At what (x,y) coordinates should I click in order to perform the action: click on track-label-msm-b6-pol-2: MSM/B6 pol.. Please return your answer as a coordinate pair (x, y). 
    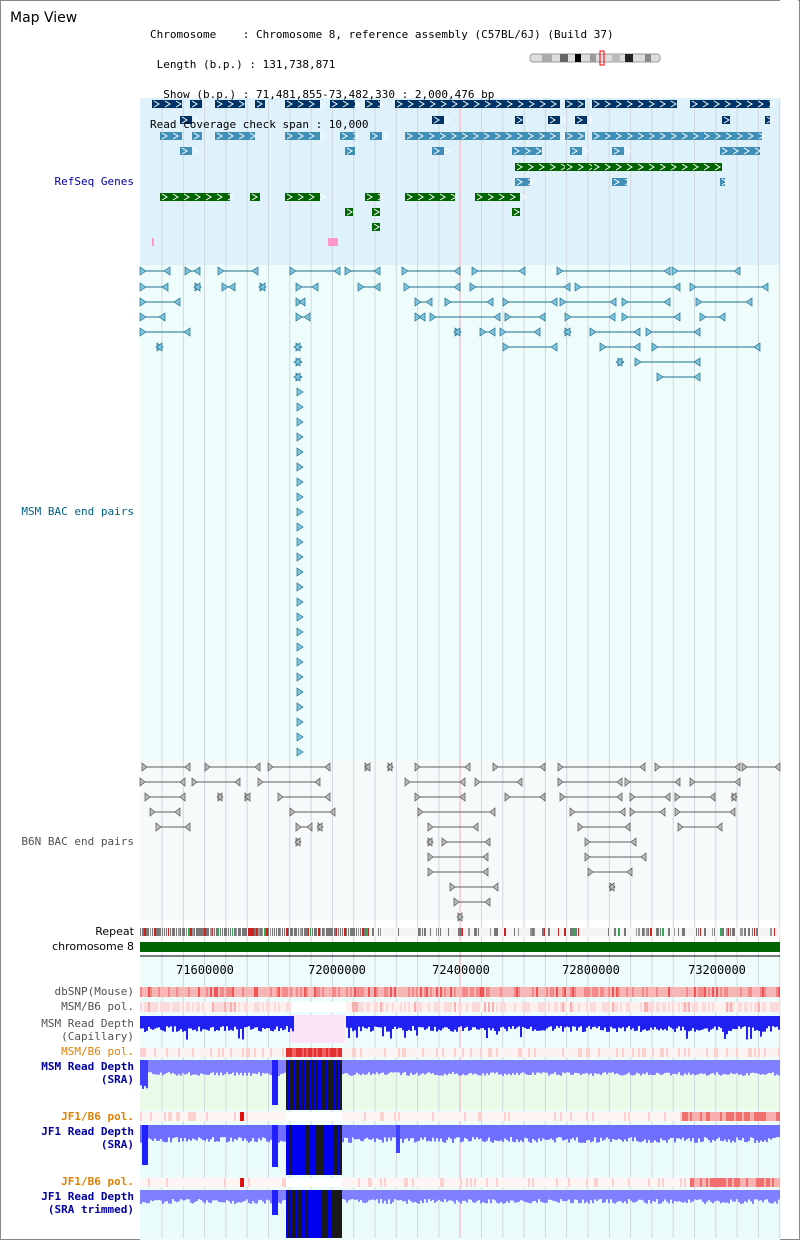
    Looking at the image, I should click on (97, 1051).